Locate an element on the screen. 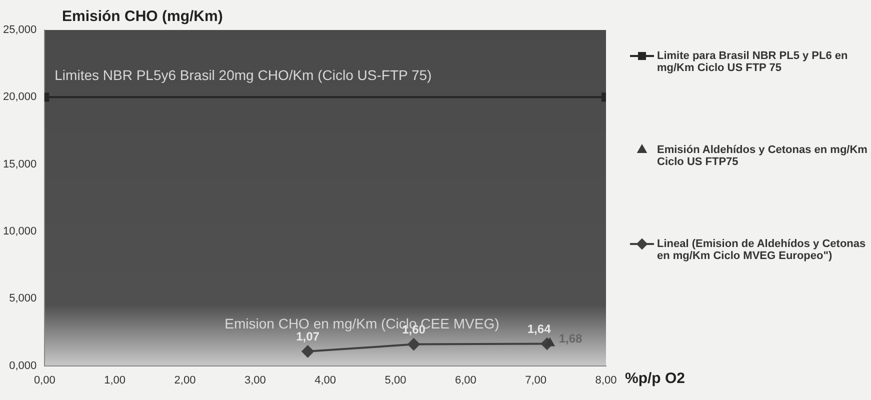 The height and width of the screenshot is (400, 871). legend-label: Emisión Aldehídos y Cetonas en mg/Km Ciclo US FTP75 is located at coordinates (762, 156).